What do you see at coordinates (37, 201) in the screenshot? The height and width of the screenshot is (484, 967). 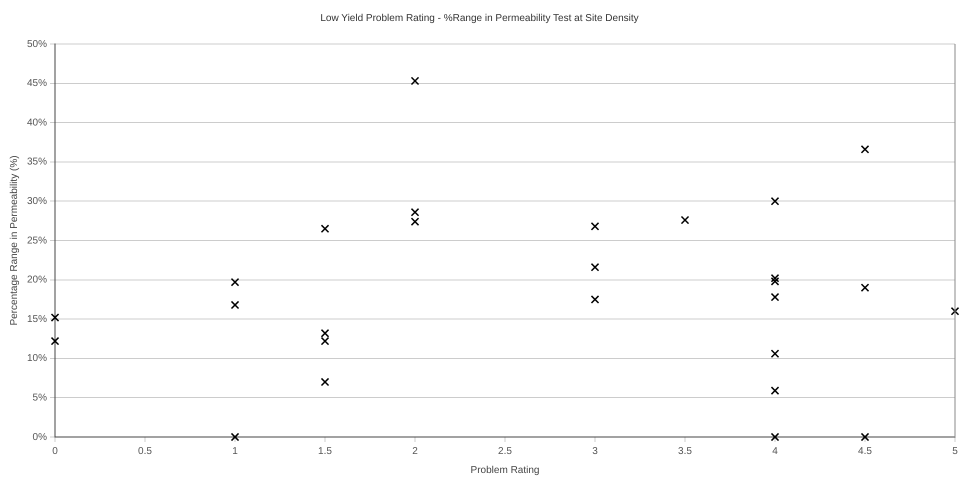 I see `y-tick-label: 30%` at bounding box center [37, 201].